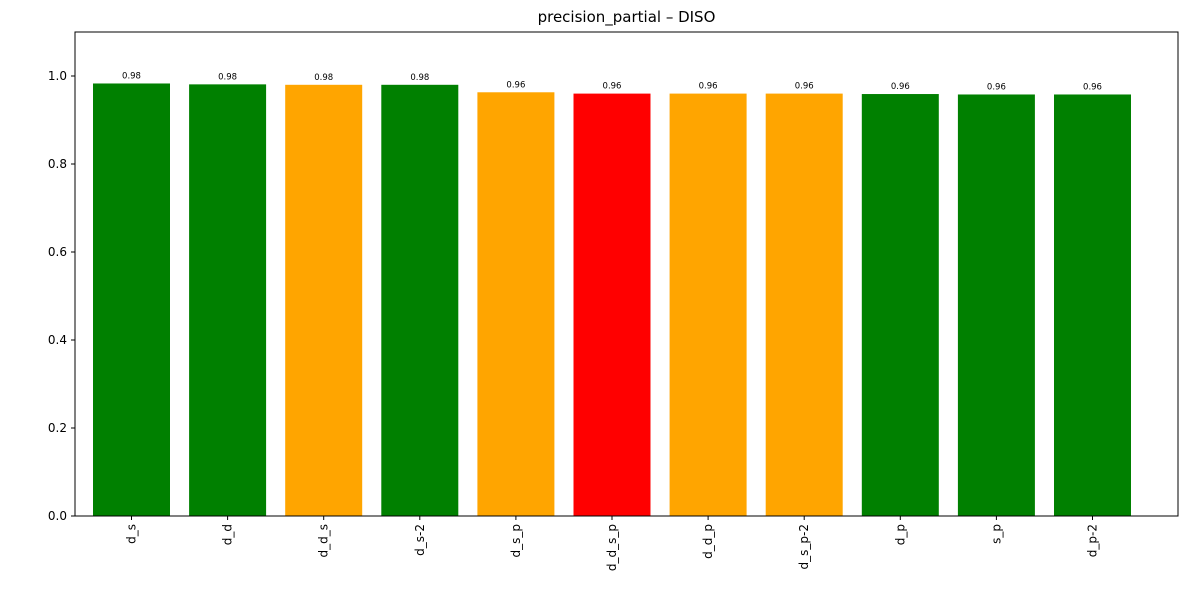 The width and height of the screenshot is (1189, 590). Describe the element at coordinates (996, 534) in the screenshot. I see `x-tick-label-s_p: s_p` at that location.